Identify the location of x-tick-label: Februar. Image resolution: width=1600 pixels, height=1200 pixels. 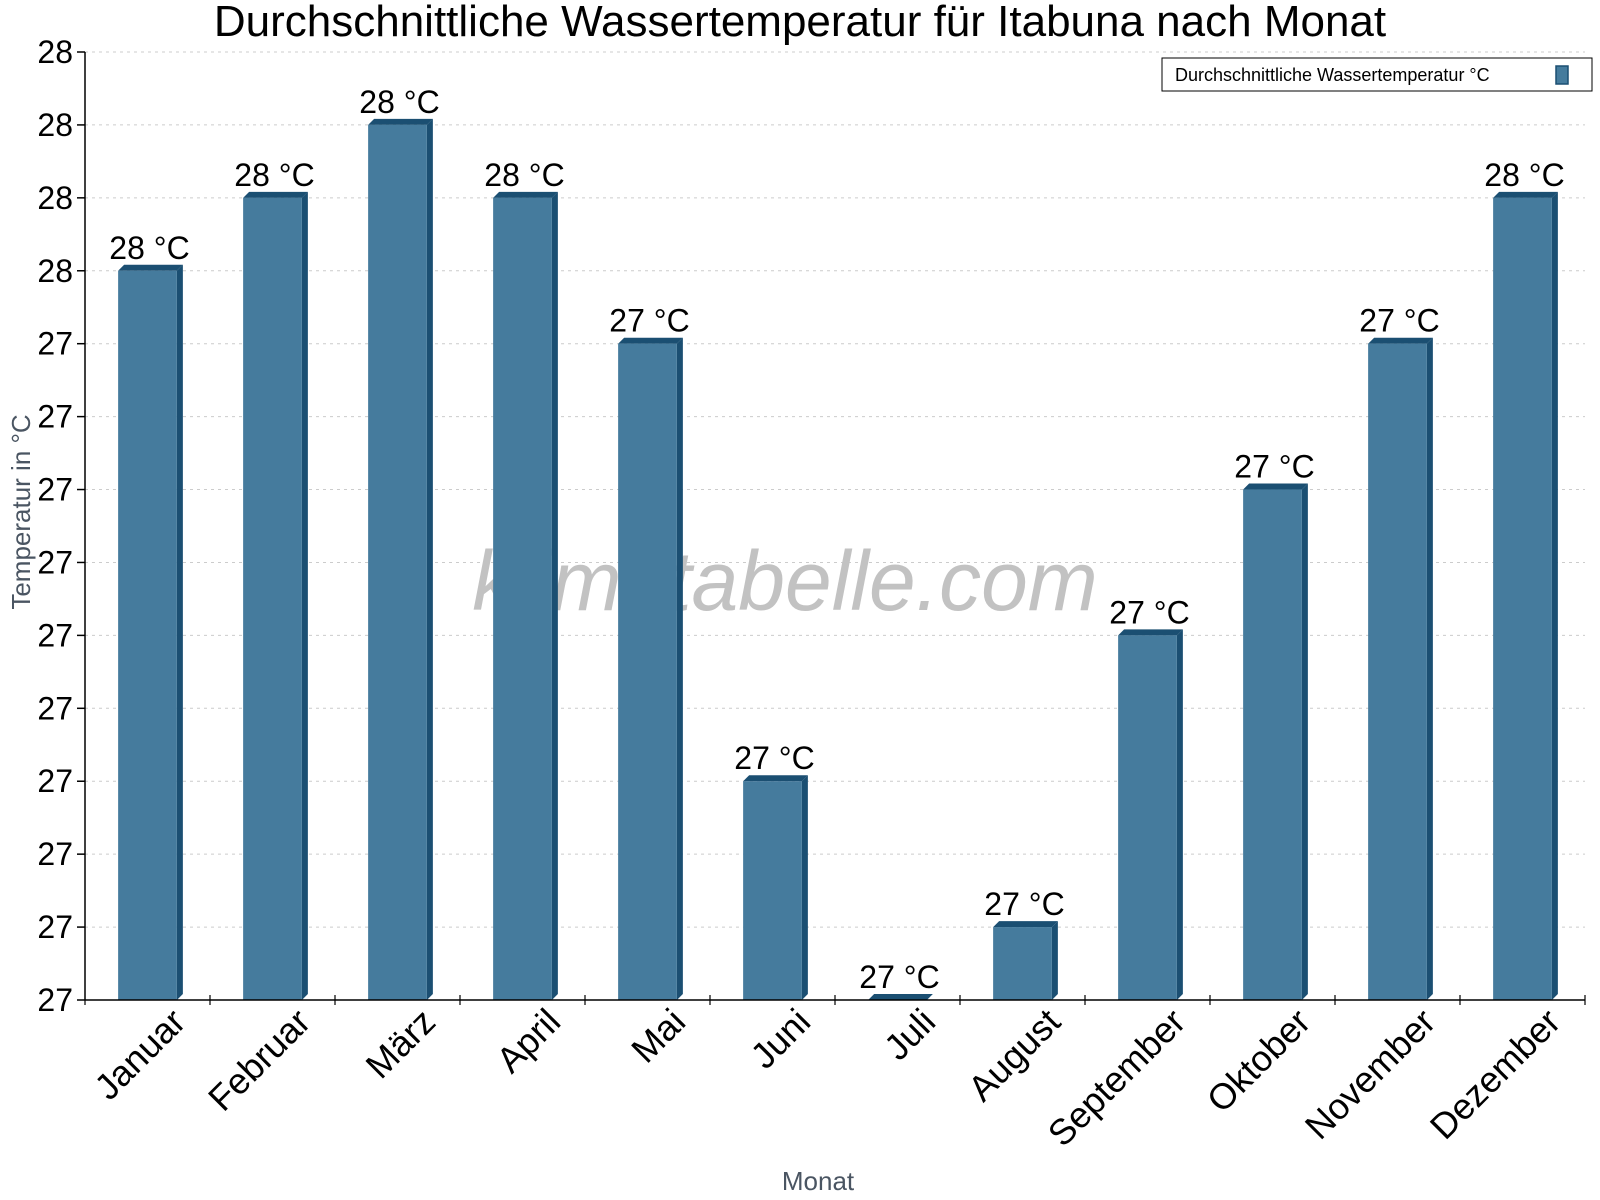
(259, 1060).